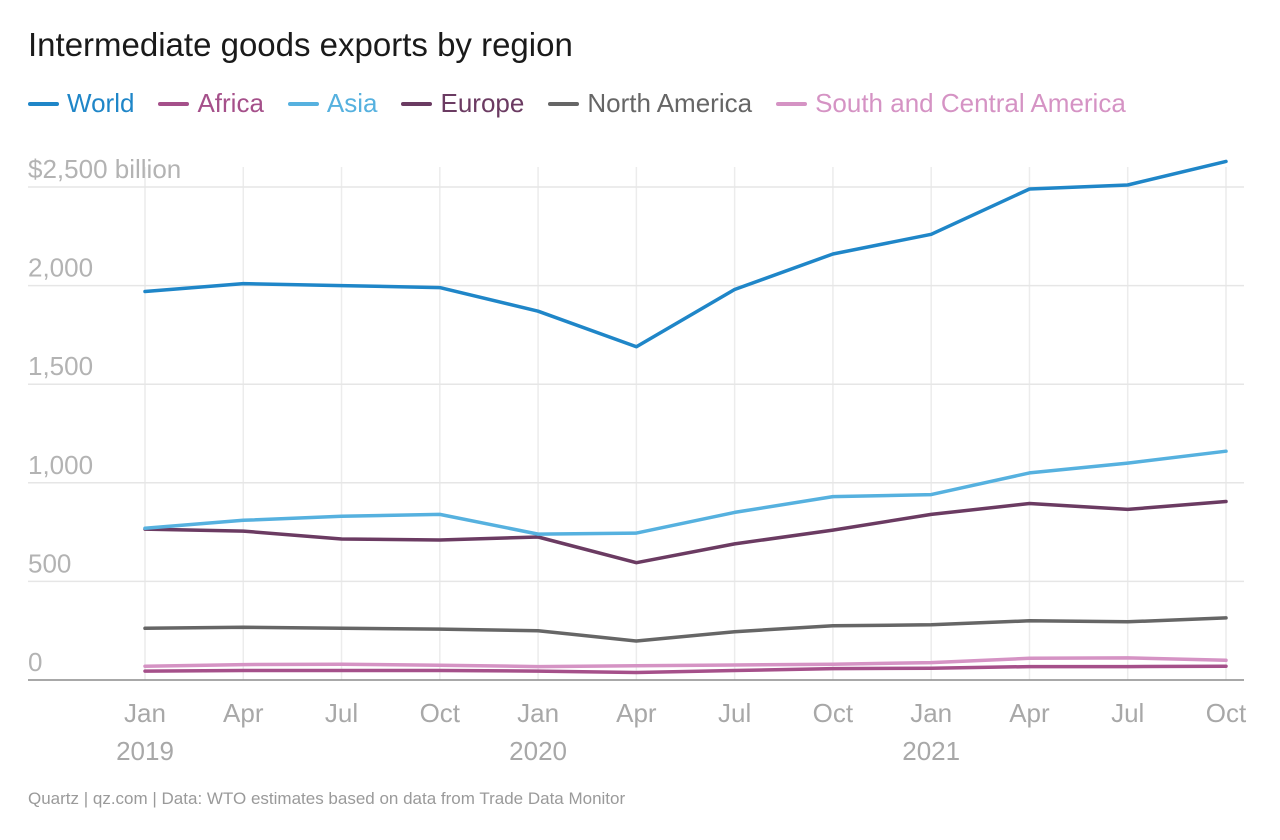 Image resolution: width=1280 pixels, height=840 pixels. I want to click on legend-label: Africa, so click(230, 103).